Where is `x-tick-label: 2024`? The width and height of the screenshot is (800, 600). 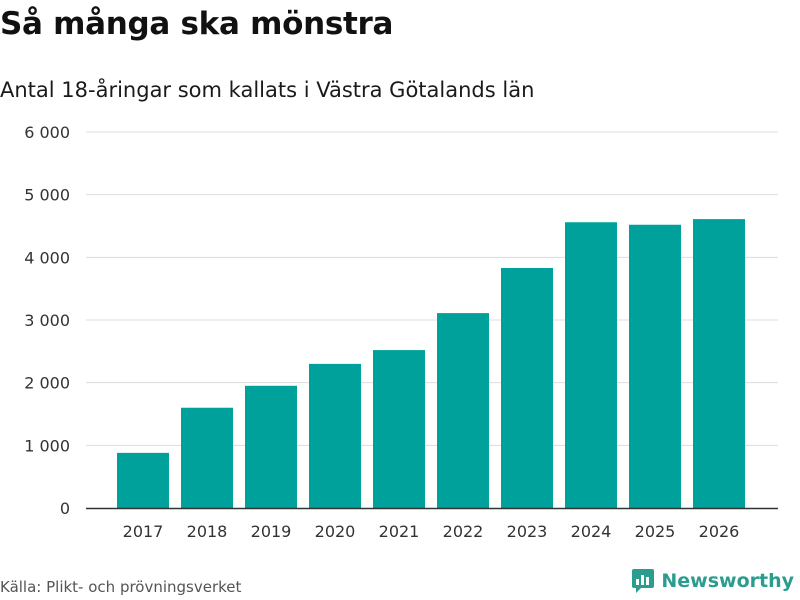
x-tick-label: 2024 is located at coordinates (591, 531).